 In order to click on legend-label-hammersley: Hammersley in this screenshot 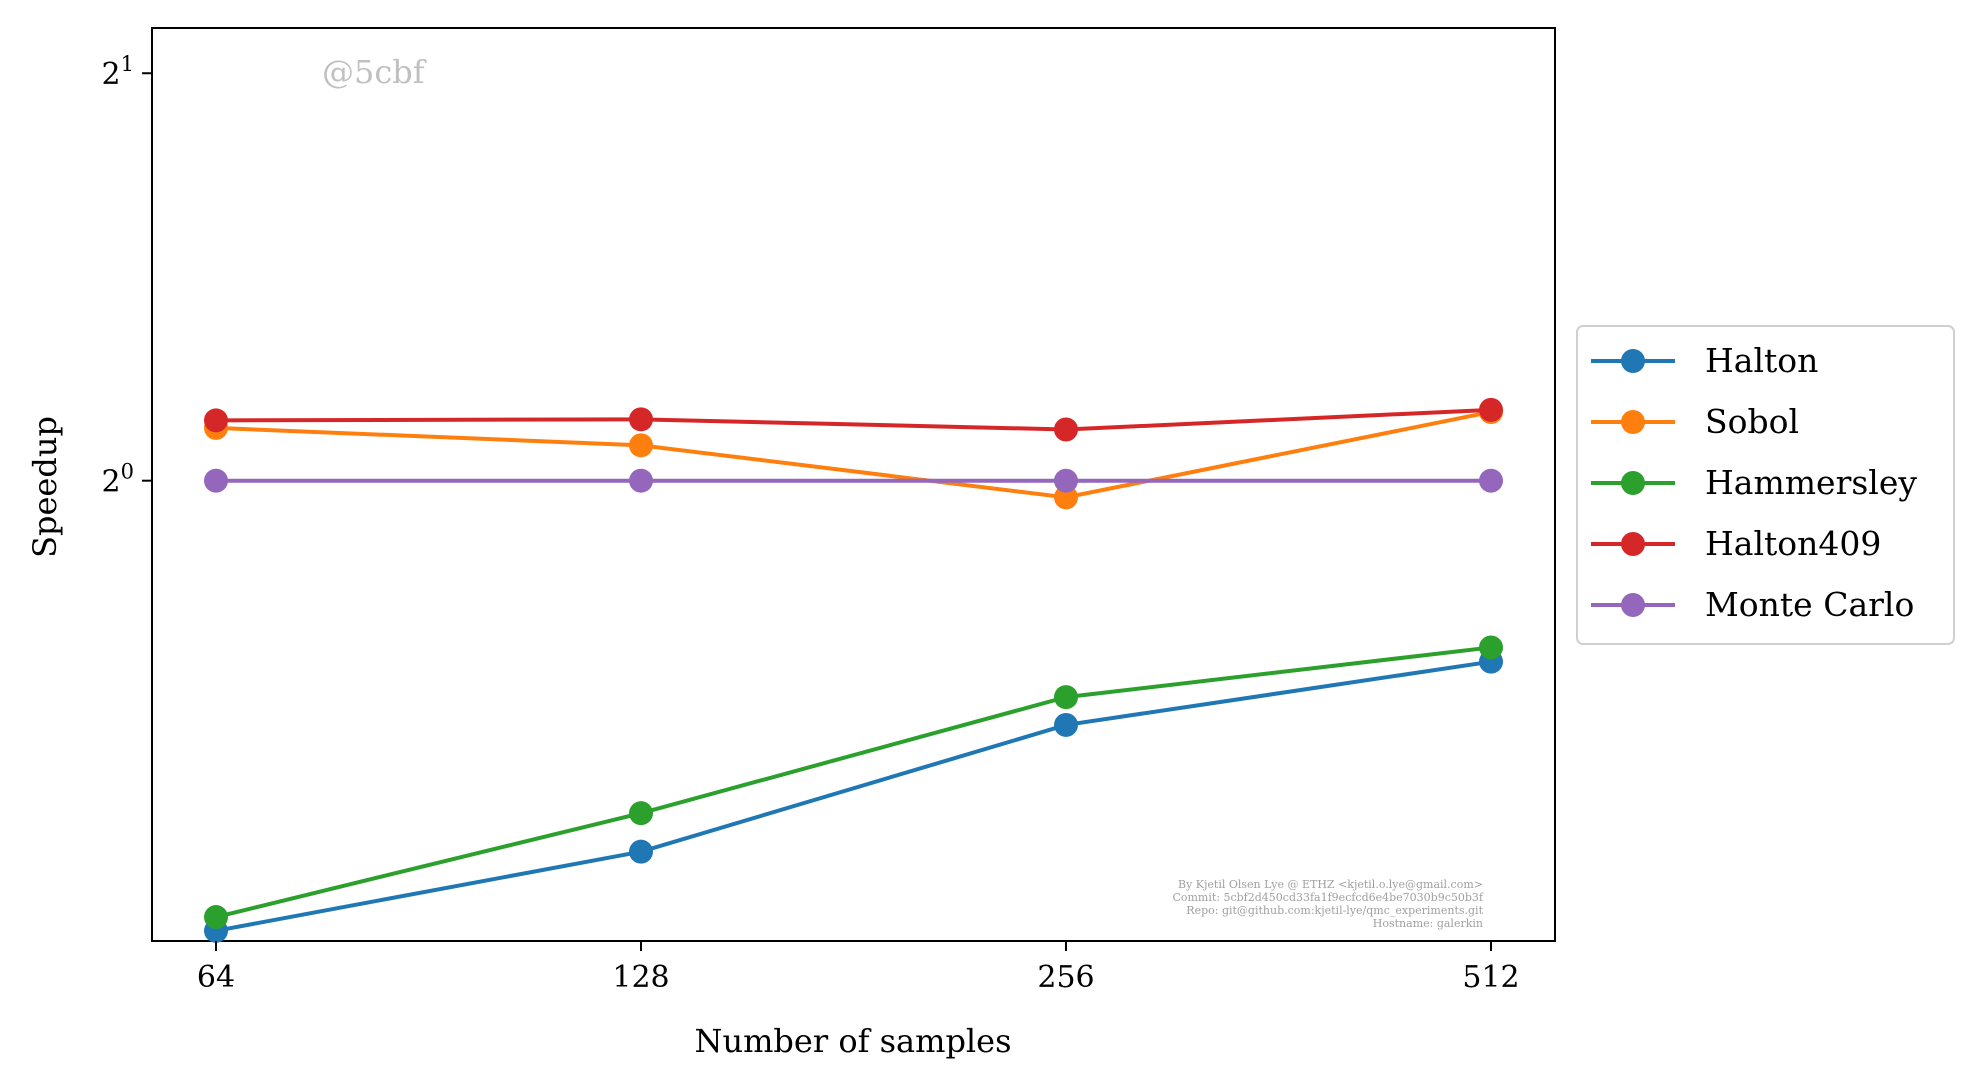, I will do `click(1811, 482)`.